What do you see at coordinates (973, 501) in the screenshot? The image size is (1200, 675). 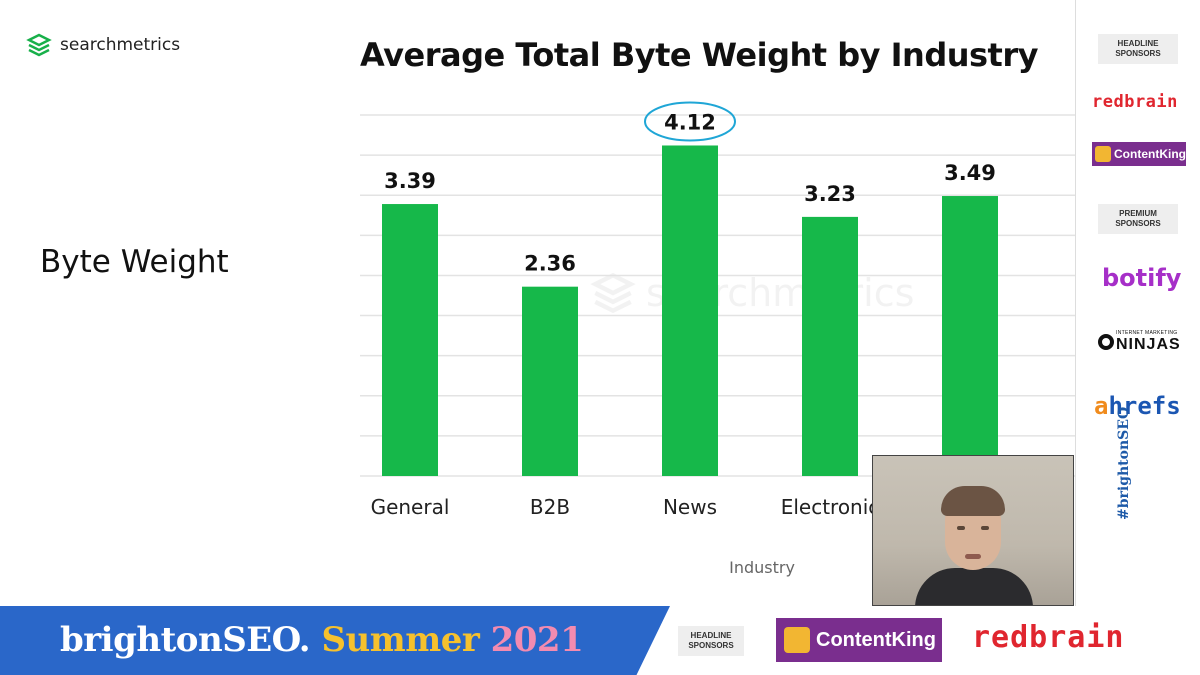 I see `speaker-hair` at bounding box center [973, 501].